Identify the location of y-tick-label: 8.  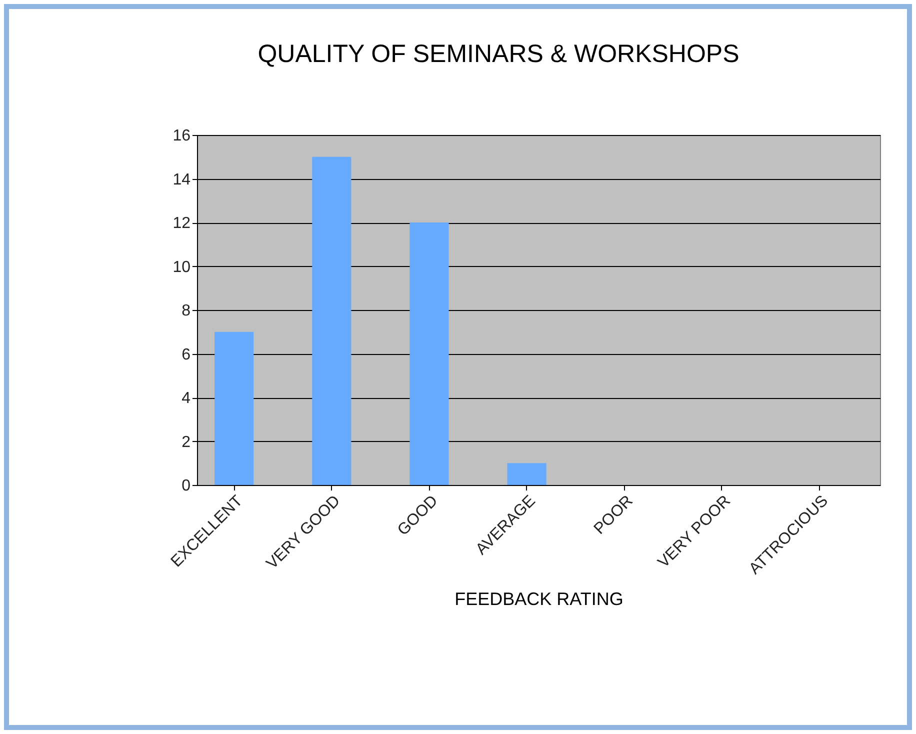
(186, 311).